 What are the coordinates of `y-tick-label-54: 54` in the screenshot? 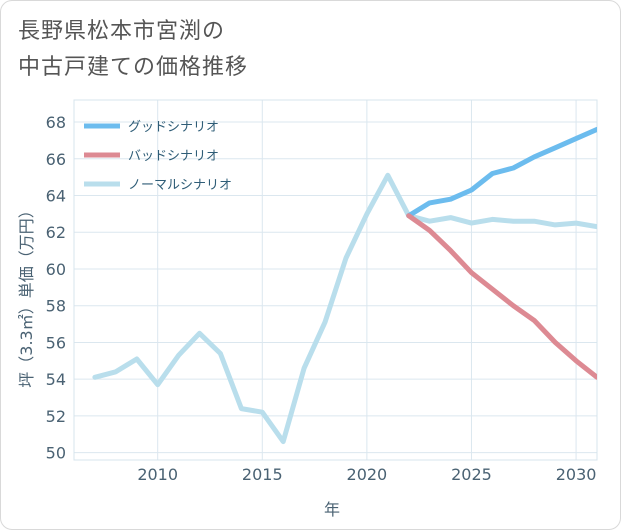 It's located at (56, 379).